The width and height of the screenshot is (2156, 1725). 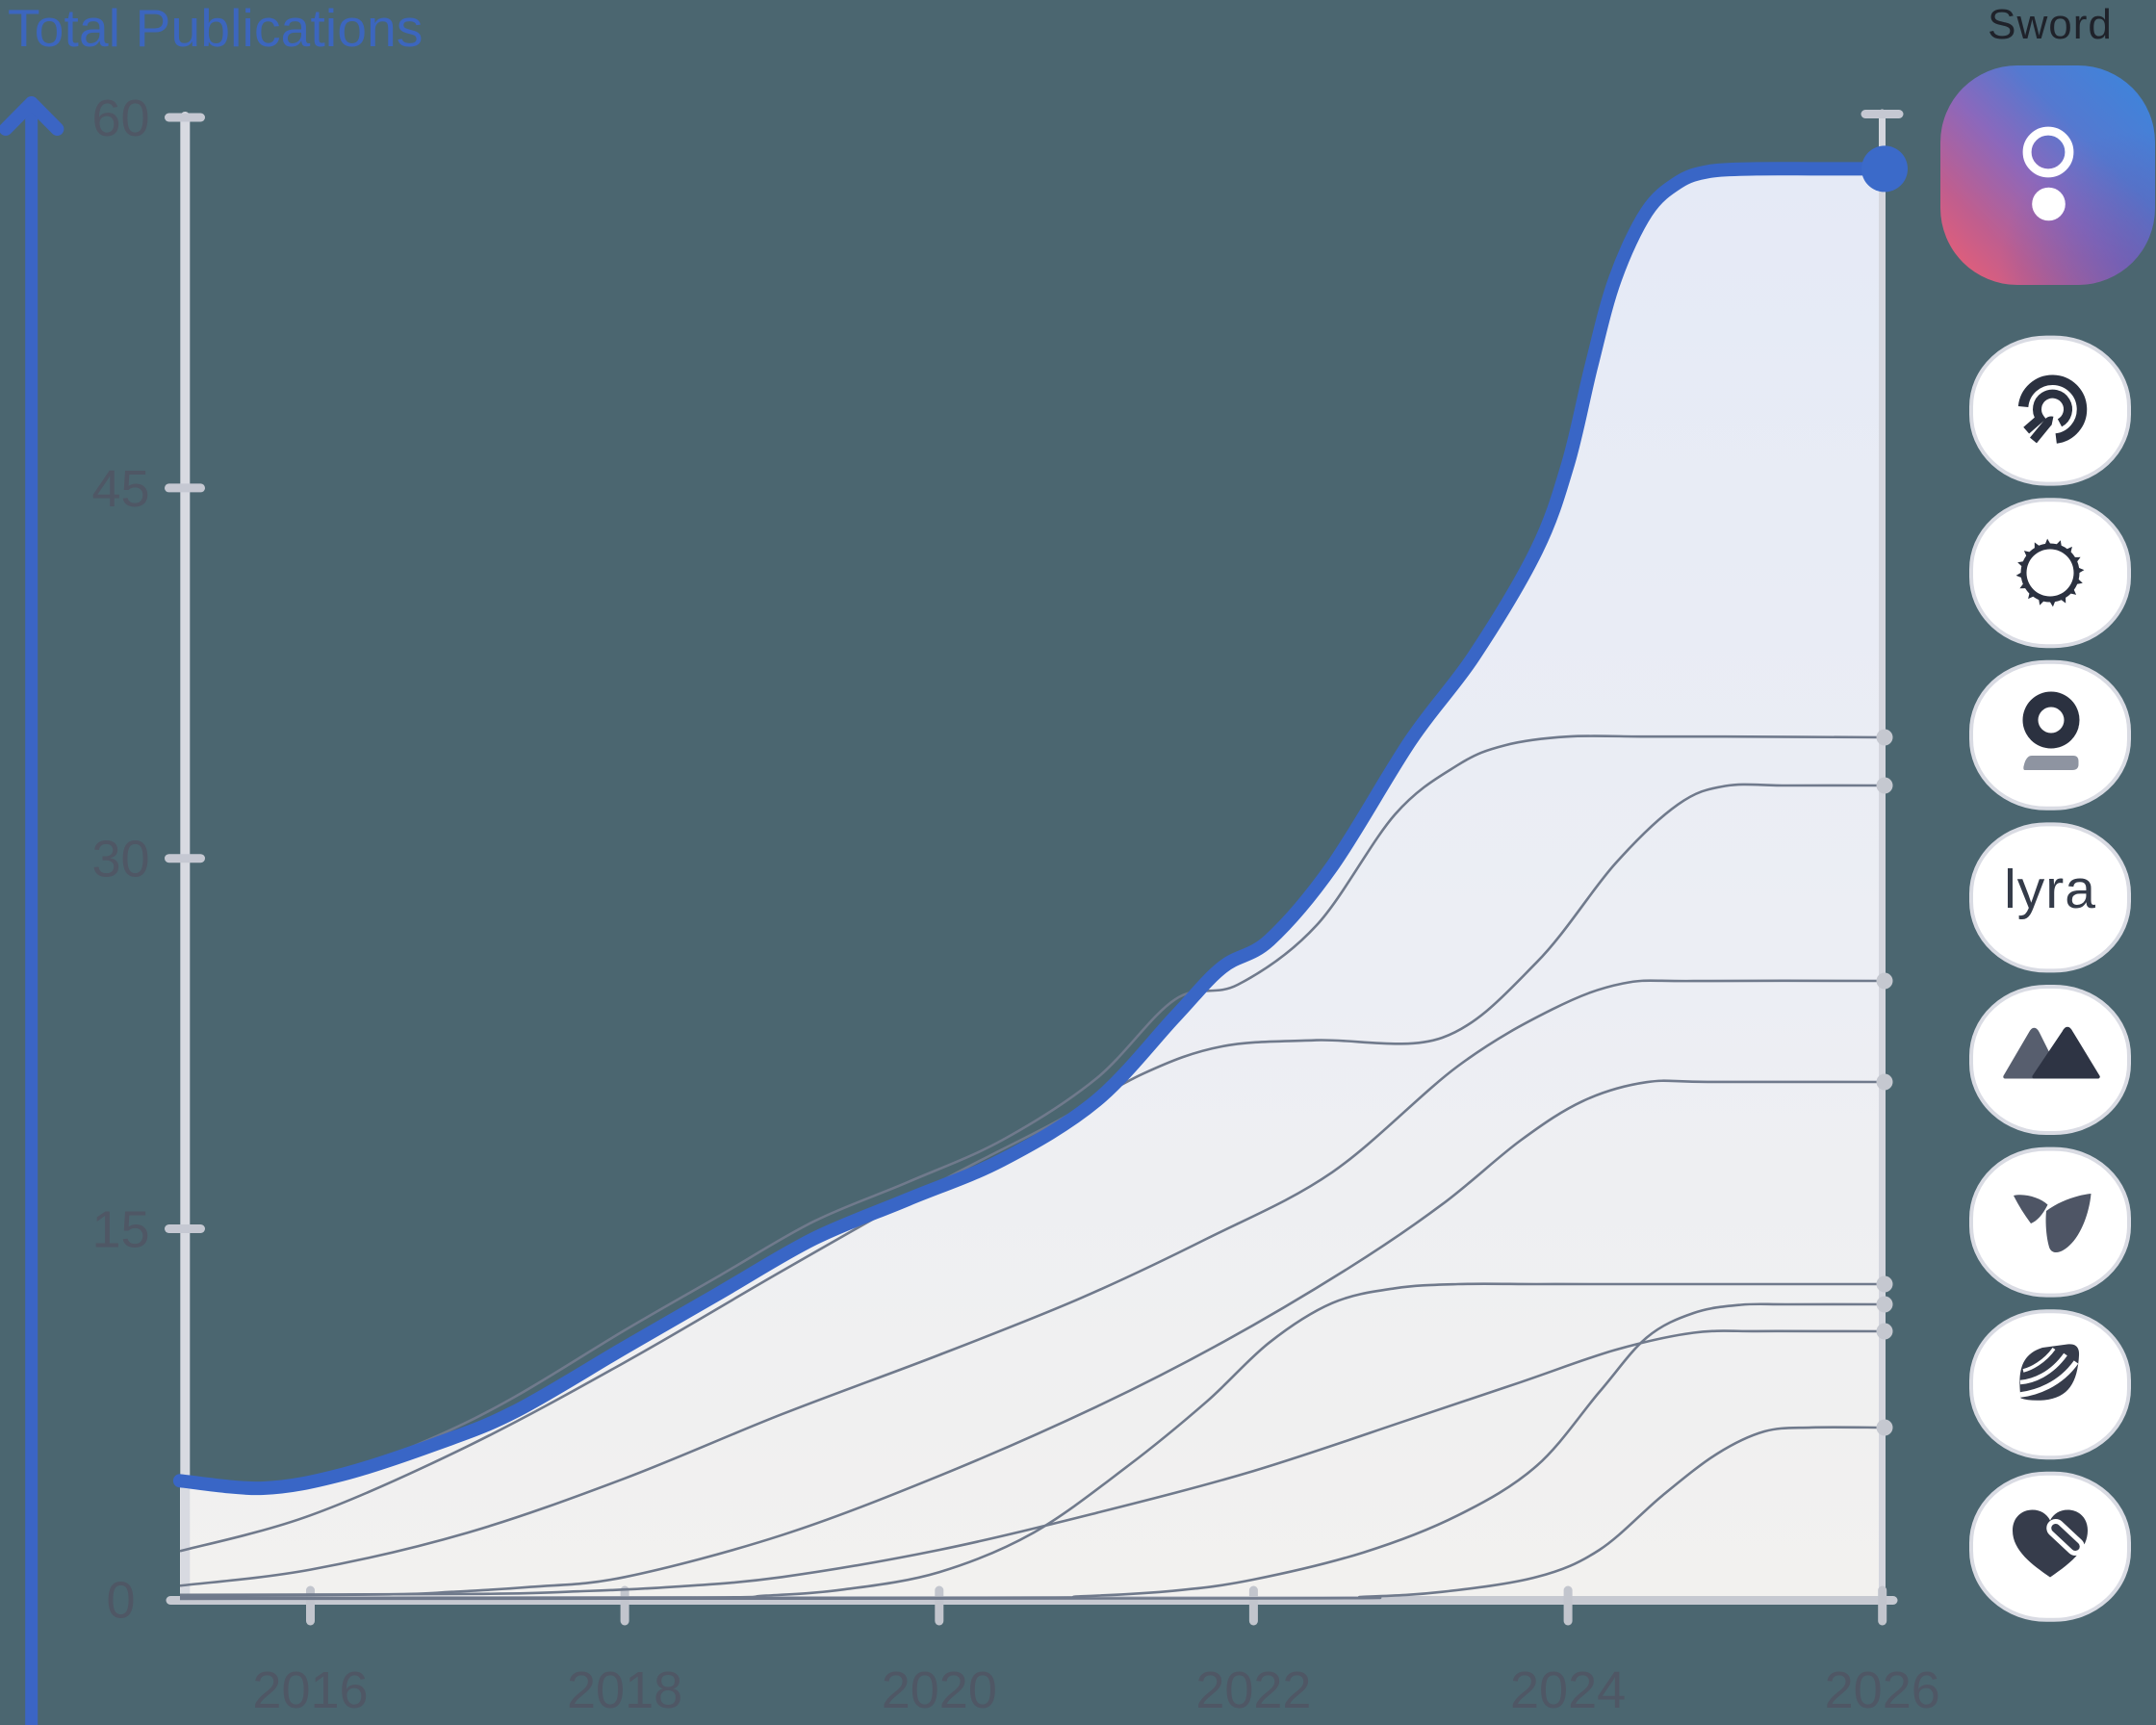 I want to click on svg-text: 30, so click(x=120, y=859).